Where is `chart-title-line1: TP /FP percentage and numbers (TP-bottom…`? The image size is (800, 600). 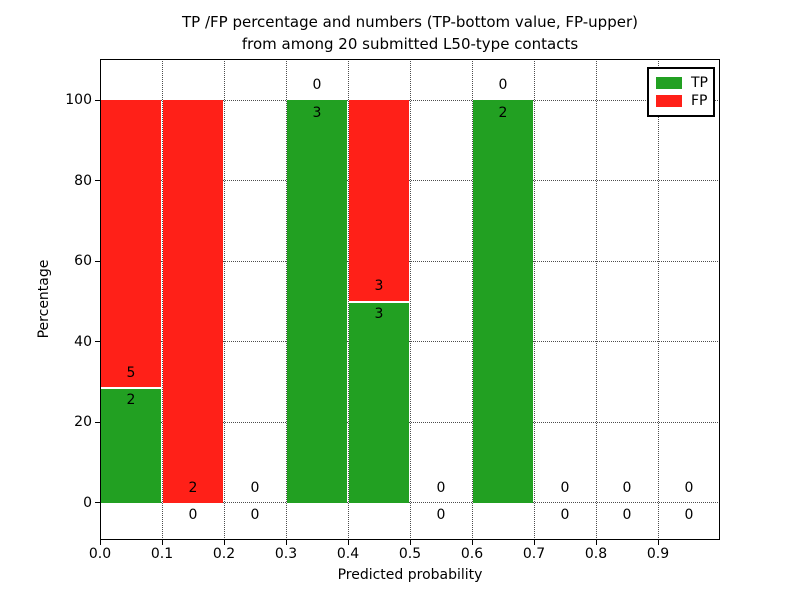 chart-title-line1: TP /FP percentage and numbers (TP-bottom… is located at coordinates (410, 22).